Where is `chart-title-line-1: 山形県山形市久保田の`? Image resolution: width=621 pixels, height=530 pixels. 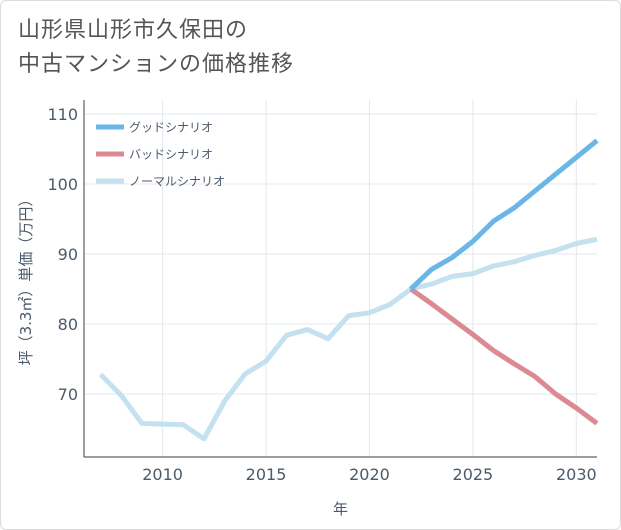 chart-title-line-1: 山形県山形市久保田の is located at coordinates (133, 30).